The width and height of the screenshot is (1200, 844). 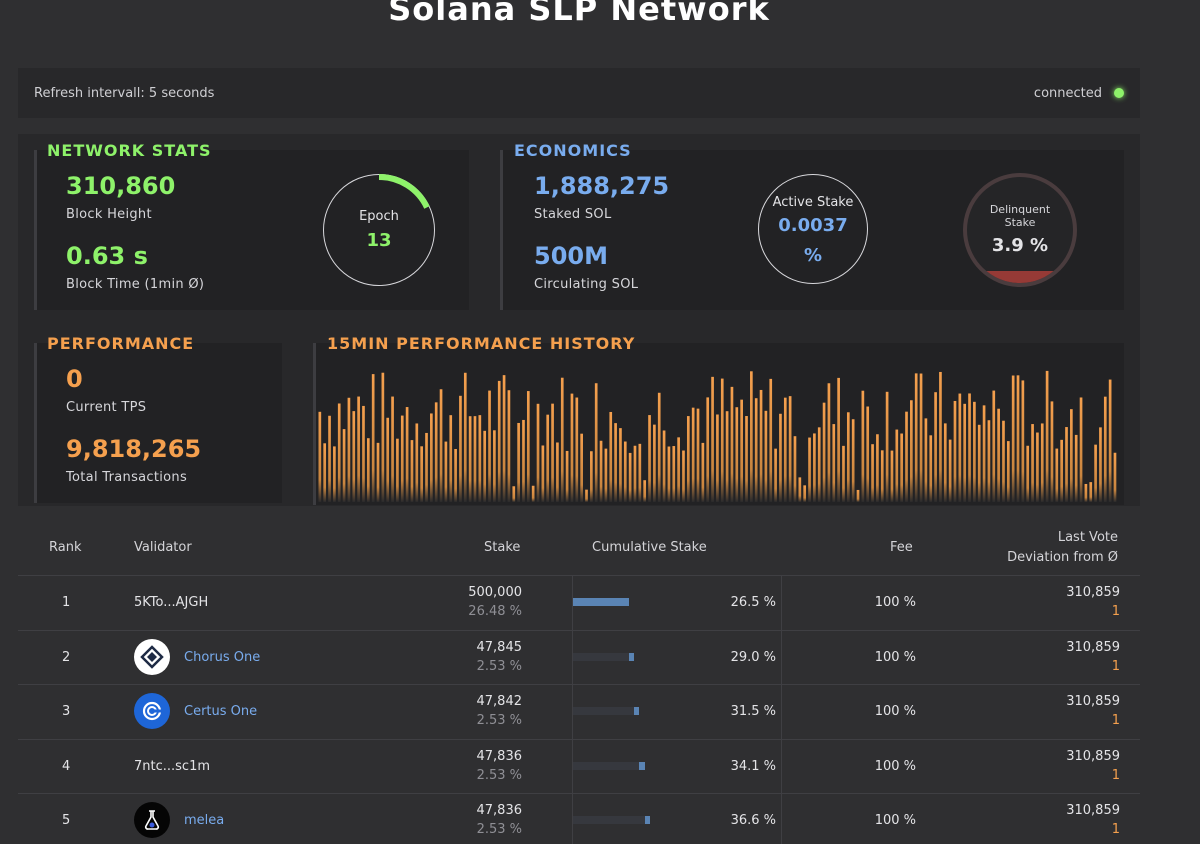 I want to click on block-height-label: Block Height, so click(x=109, y=214).